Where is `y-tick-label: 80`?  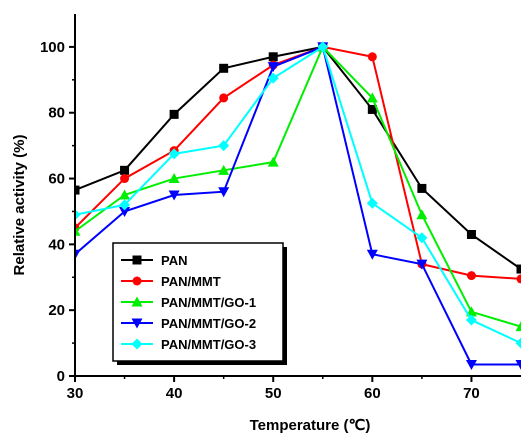
y-tick-label: 80 is located at coordinates (56, 113).